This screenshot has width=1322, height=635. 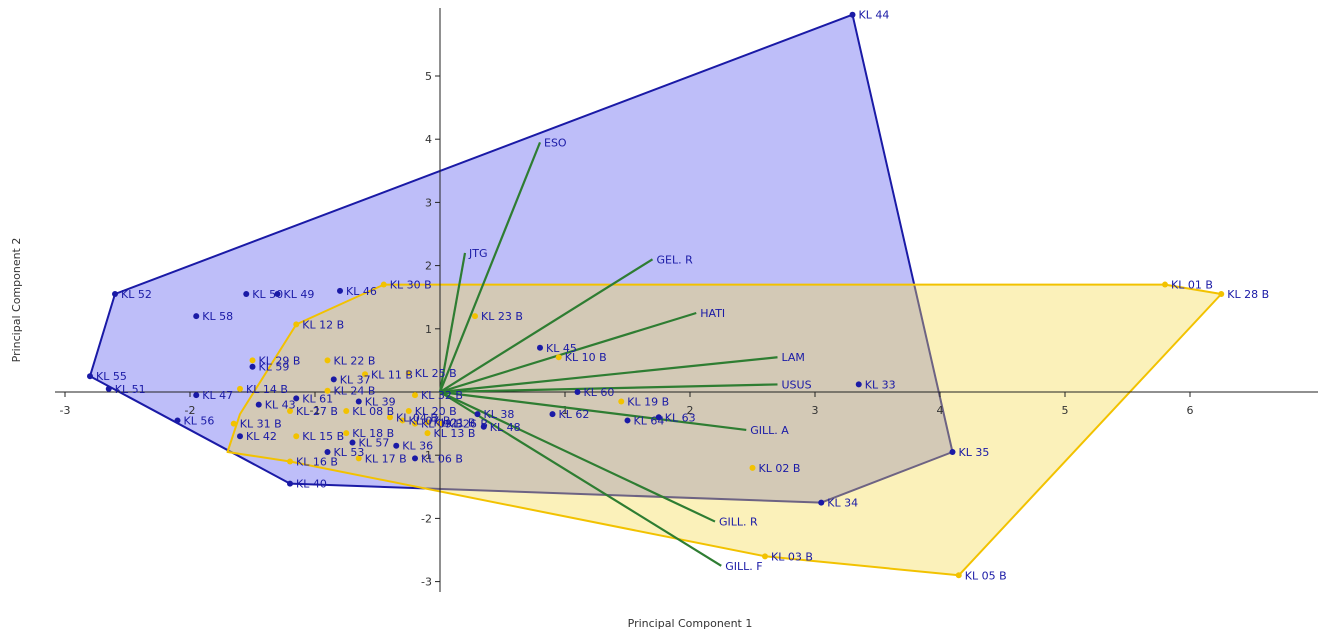 I want to click on loading-label: HATI, so click(x=712, y=313).